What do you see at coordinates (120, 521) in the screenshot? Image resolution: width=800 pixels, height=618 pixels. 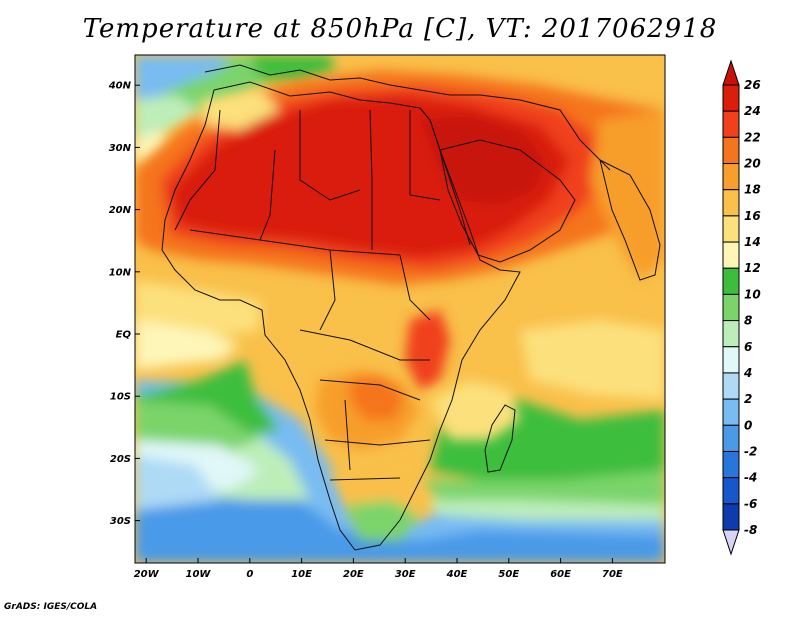 I see `lat-tick-label: 30S` at bounding box center [120, 521].